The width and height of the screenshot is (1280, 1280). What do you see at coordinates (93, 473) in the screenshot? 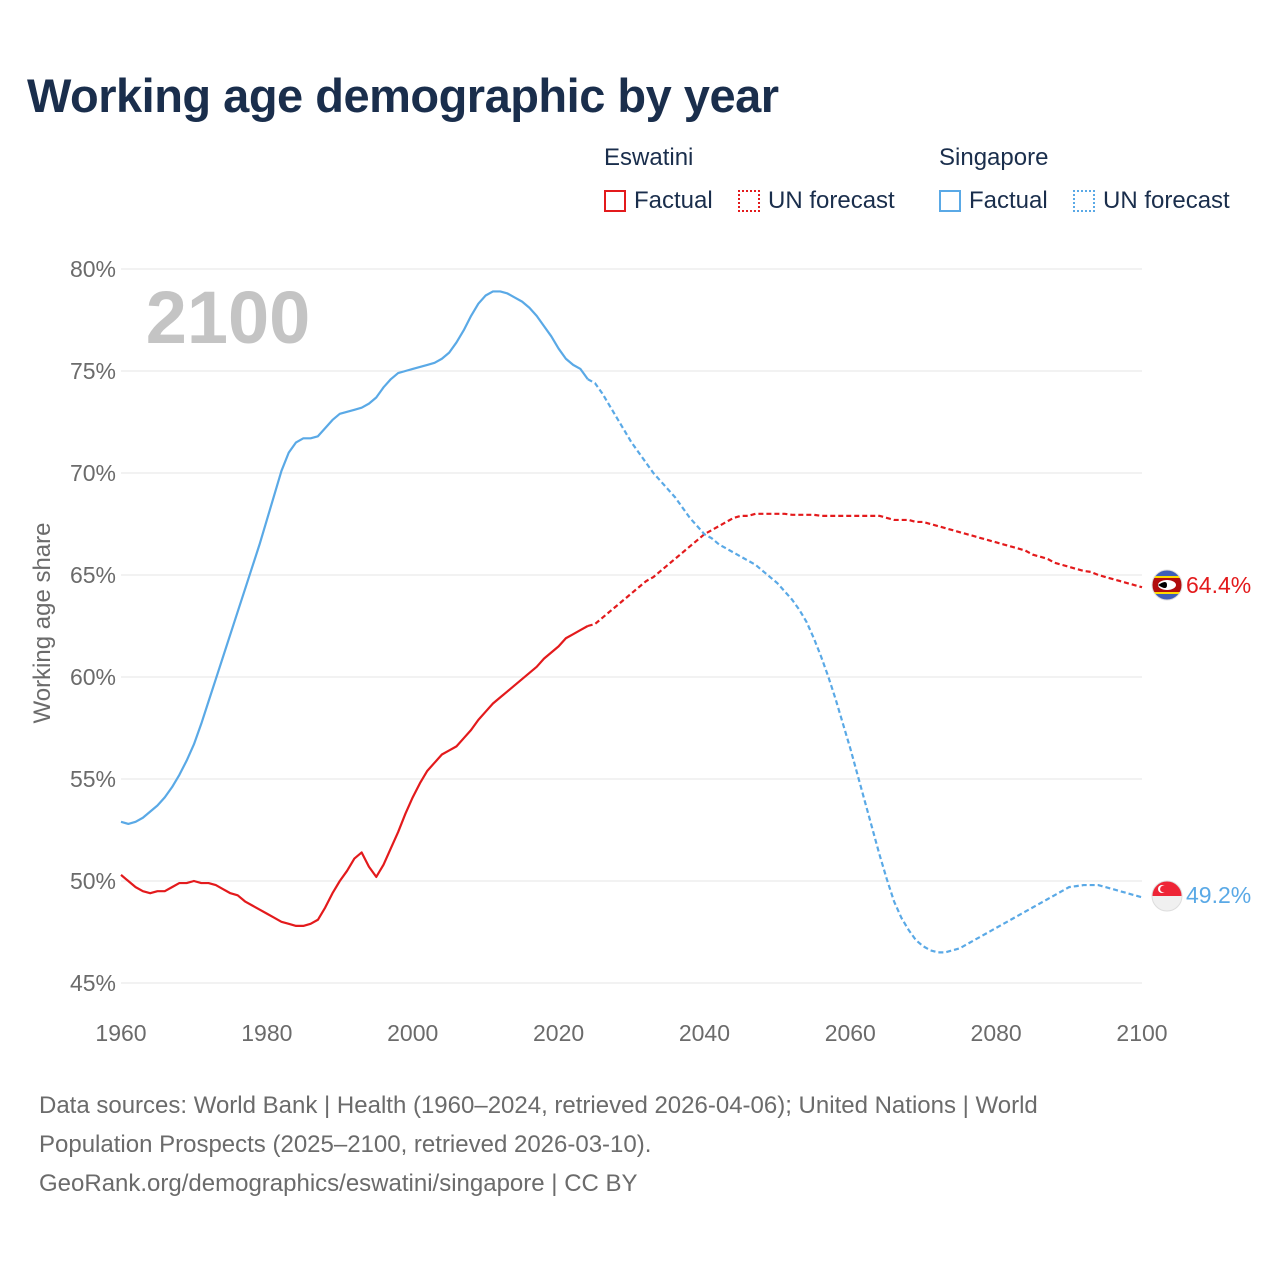
I see `y-tick-label: 70%` at bounding box center [93, 473].